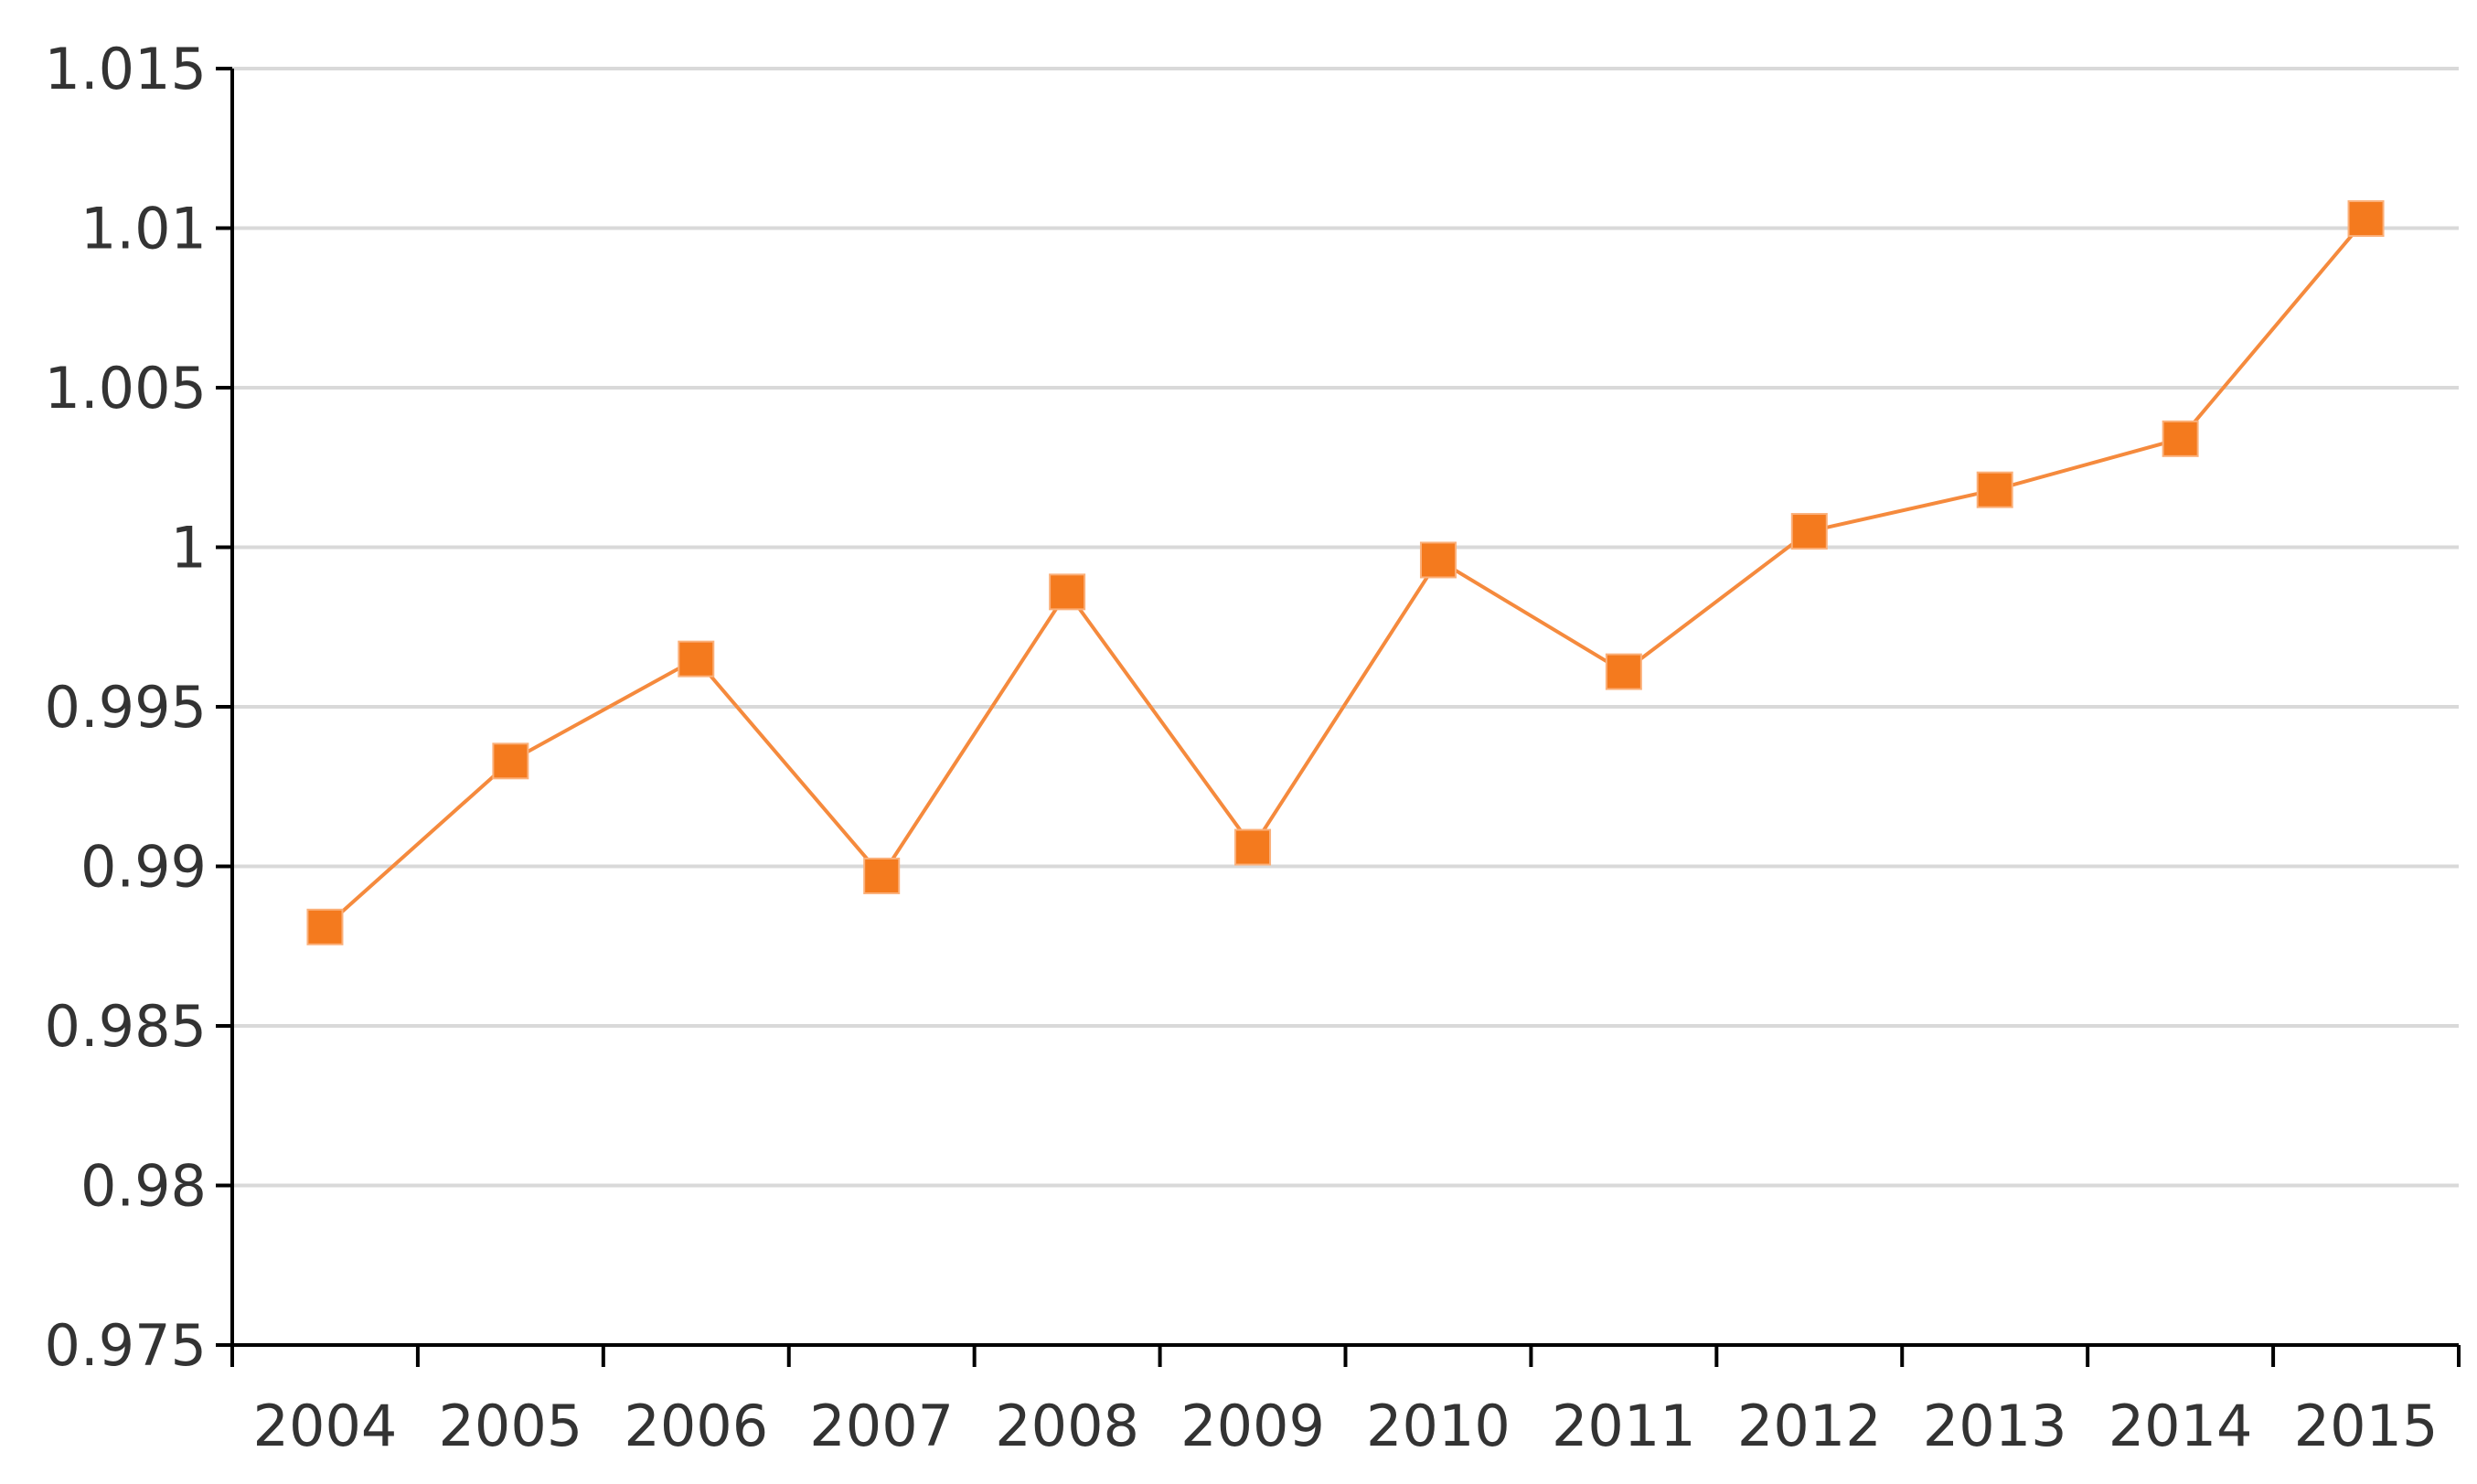 Image resolution: width=2477 pixels, height=1484 pixels. Describe the element at coordinates (143, 1186) in the screenshot. I see `y-tick-label: 0.98` at that location.